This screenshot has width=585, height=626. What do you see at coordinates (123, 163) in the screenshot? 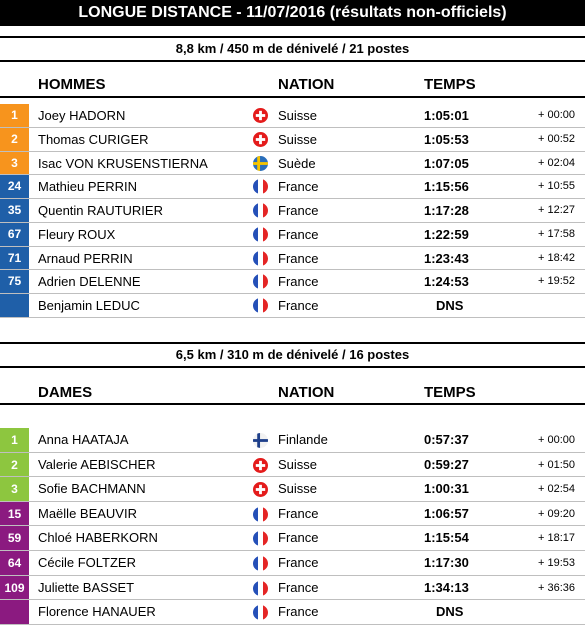
I see `athlete-name: Isac VON KRUSENSTIERNA` at bounding box center [123, 163].